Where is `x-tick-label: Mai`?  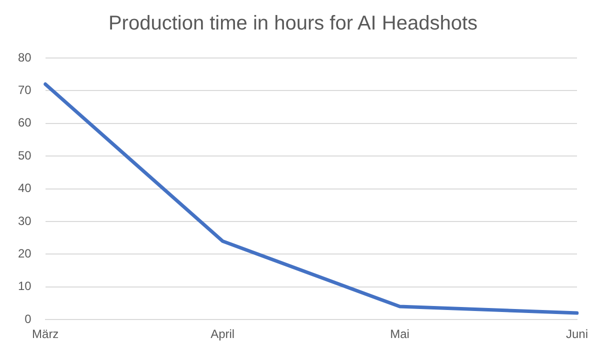 x-tick-label: Mai is located at coordinates (400, 334).